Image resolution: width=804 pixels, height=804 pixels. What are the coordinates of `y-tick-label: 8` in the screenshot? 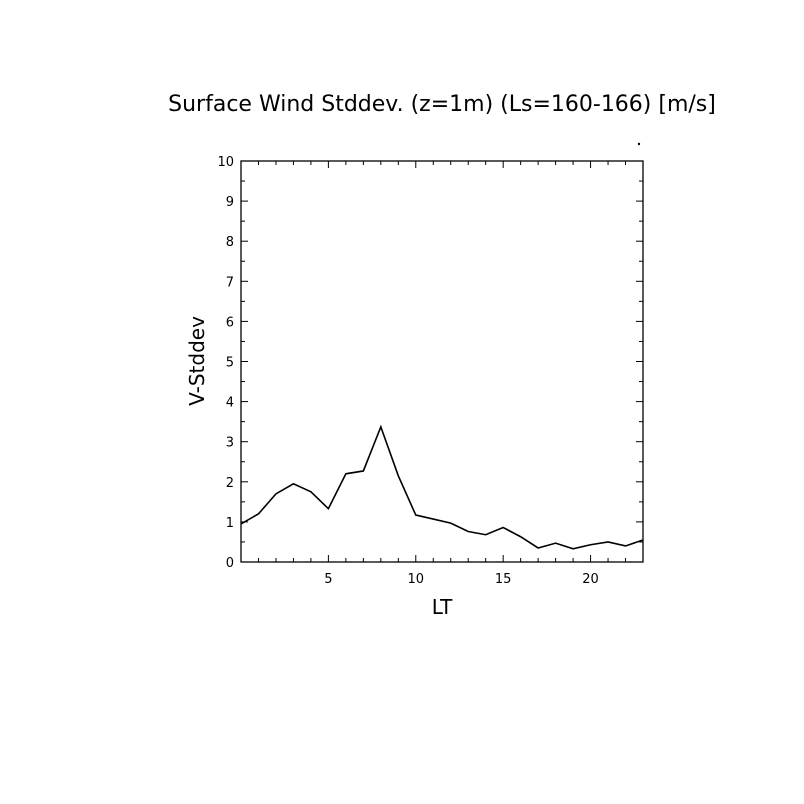 It's located at (230, 242).